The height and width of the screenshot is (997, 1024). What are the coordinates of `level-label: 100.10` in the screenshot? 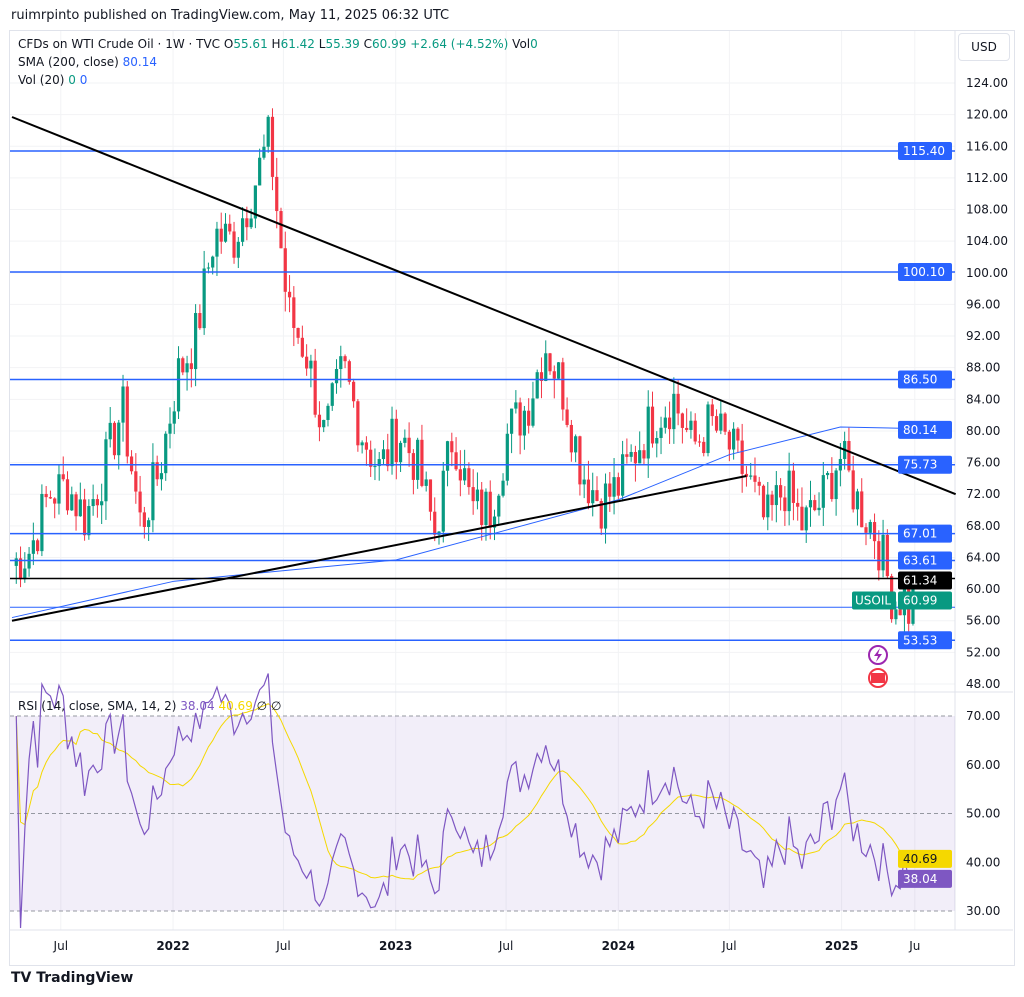 It's located at (924, 272).